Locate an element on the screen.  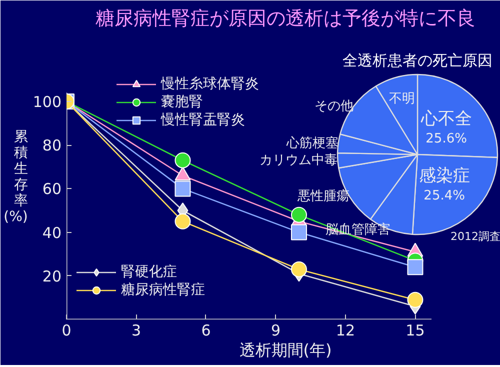
legend-label: 嚢胞腎 is located at coordinates (182, 102).